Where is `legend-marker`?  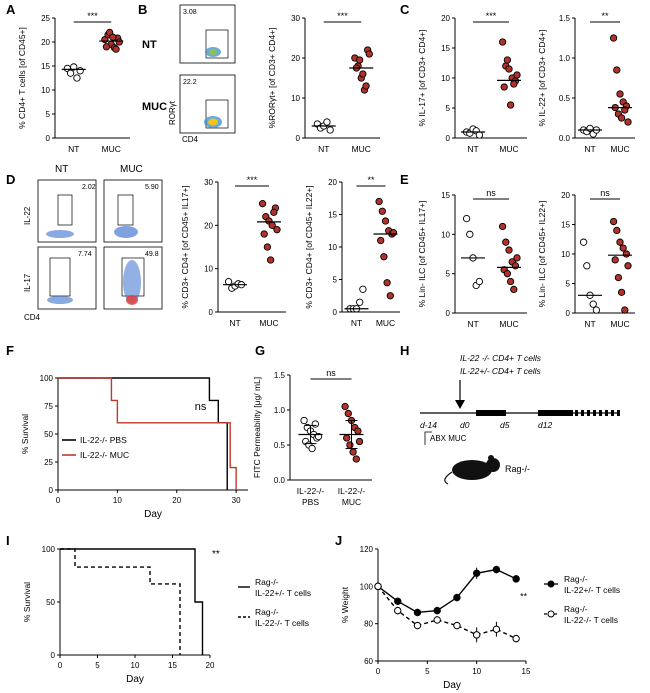
legend-marker is located at coordinates (551, 584).